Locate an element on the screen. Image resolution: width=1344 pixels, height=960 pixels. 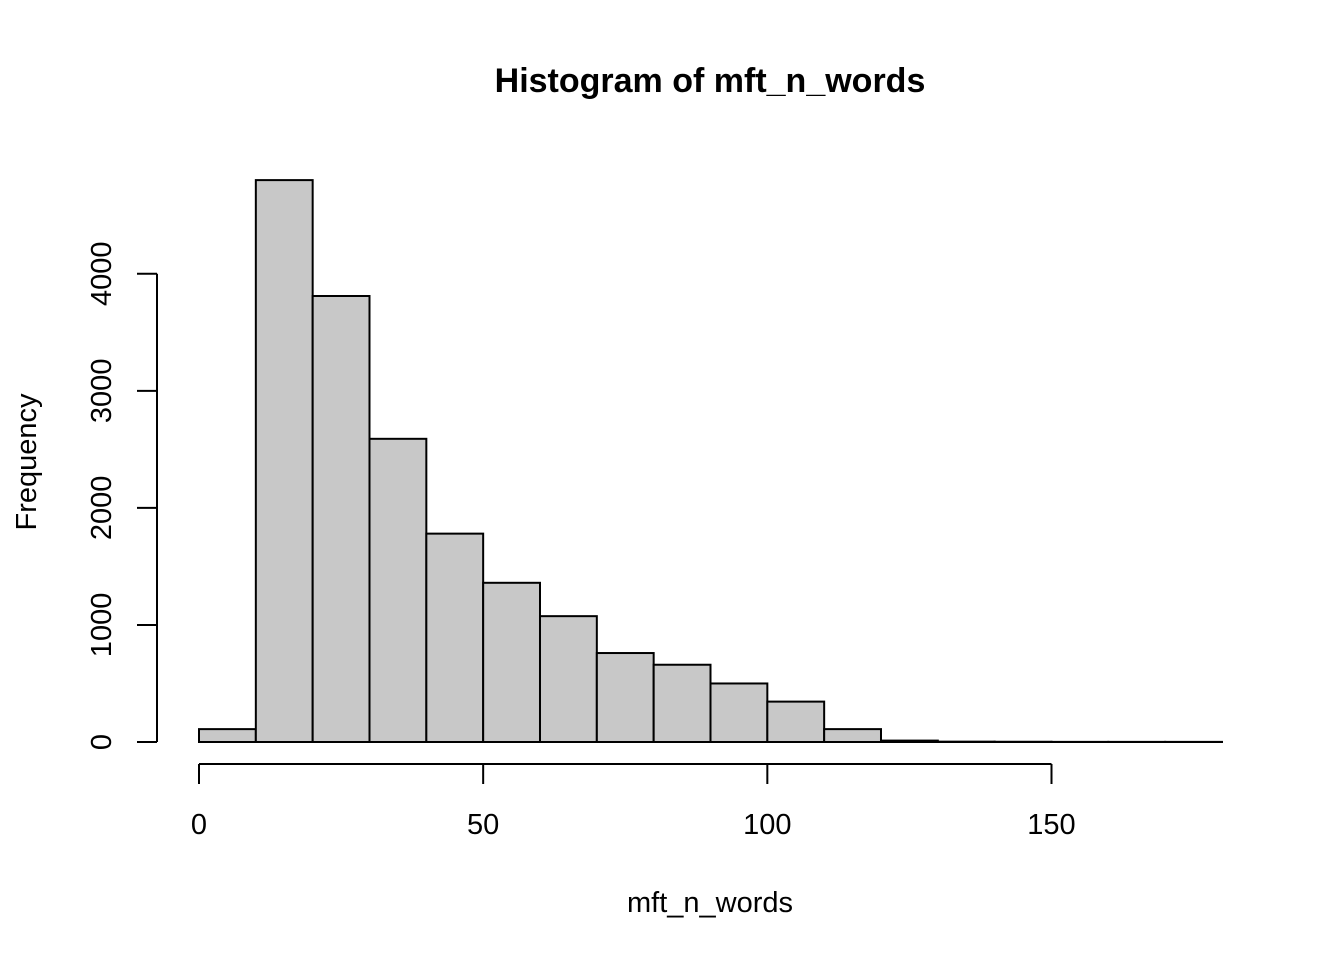
y-axis: 0 1000 2000 3000 4000 is located at coordinates (122, 496).